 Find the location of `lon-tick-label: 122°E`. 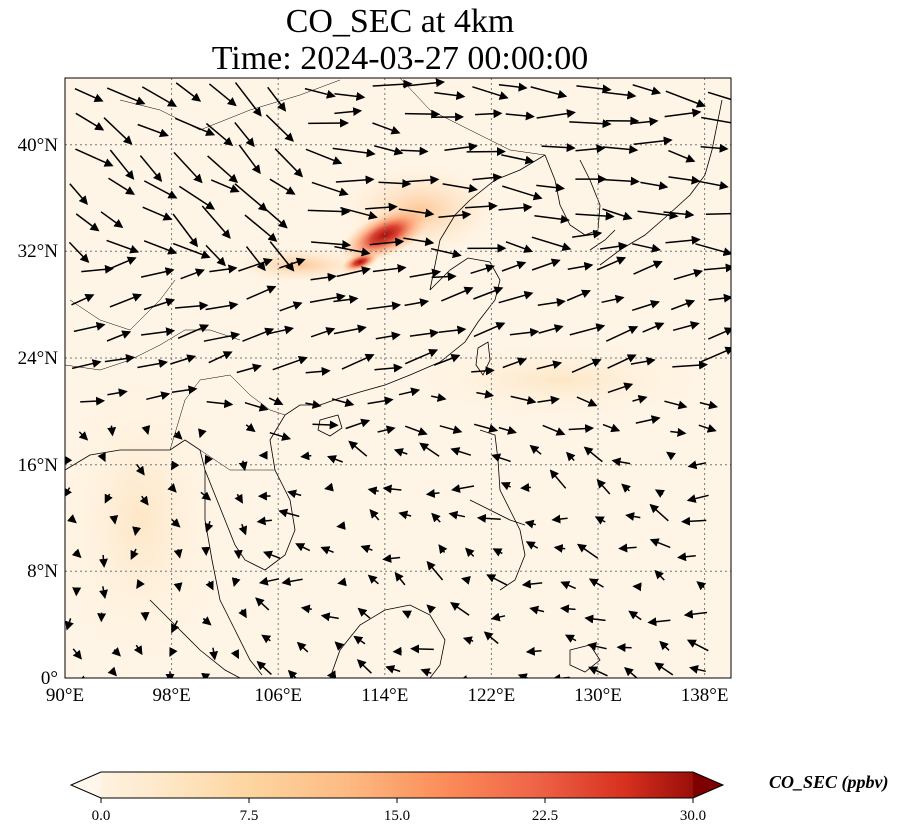

lon-tick-label: 122°E is located at coordinates (492, 695).